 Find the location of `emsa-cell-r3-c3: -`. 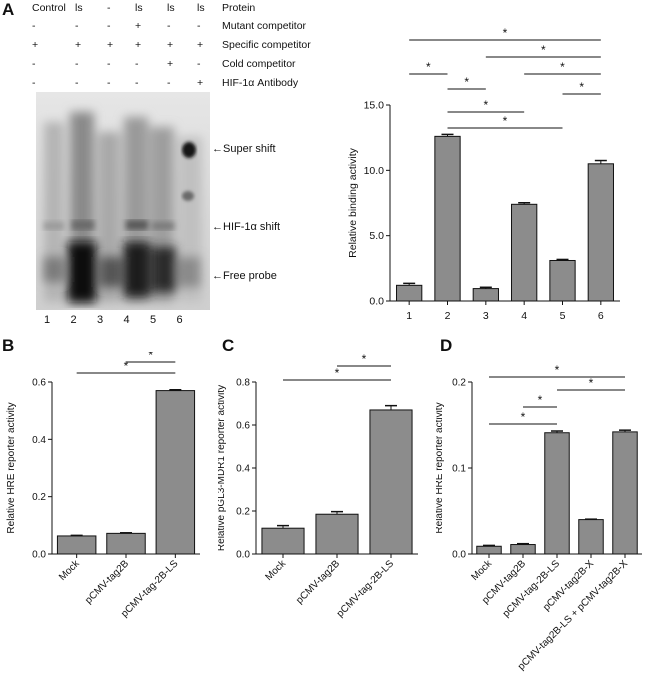

emsa-cell-r3-c3: - is located at coordinates (137, 64).